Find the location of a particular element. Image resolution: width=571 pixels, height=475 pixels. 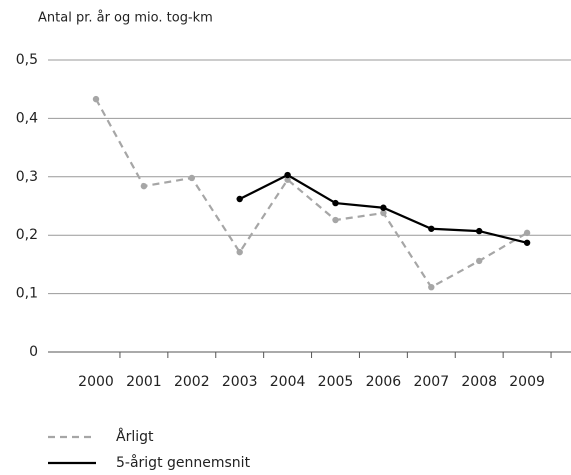

x-tick-label: 2005 is located at coordinates (336, 382).